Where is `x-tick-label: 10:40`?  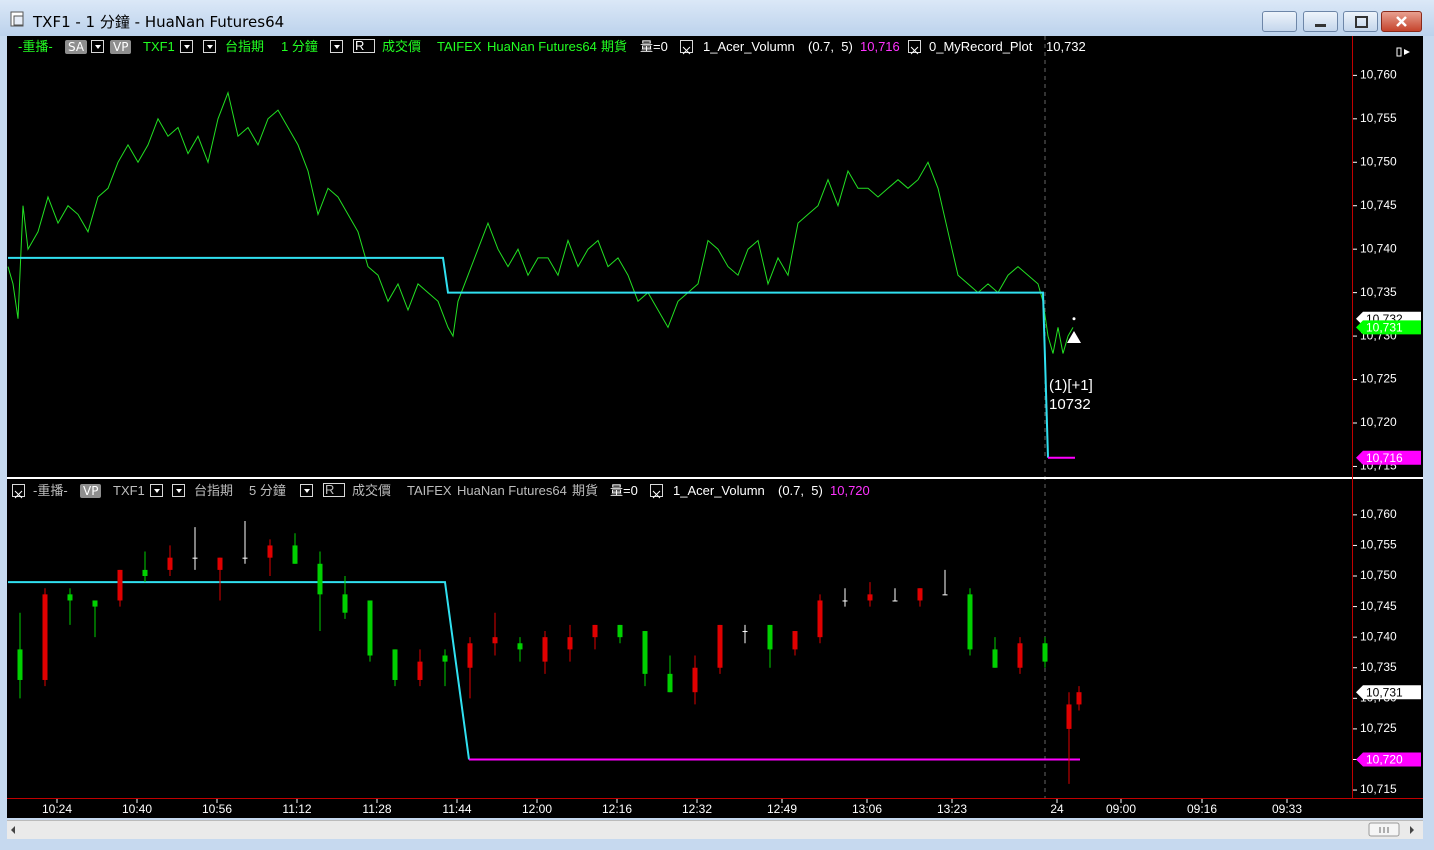 x-tick-label: 10:40 is located at coordinates (137, 809).